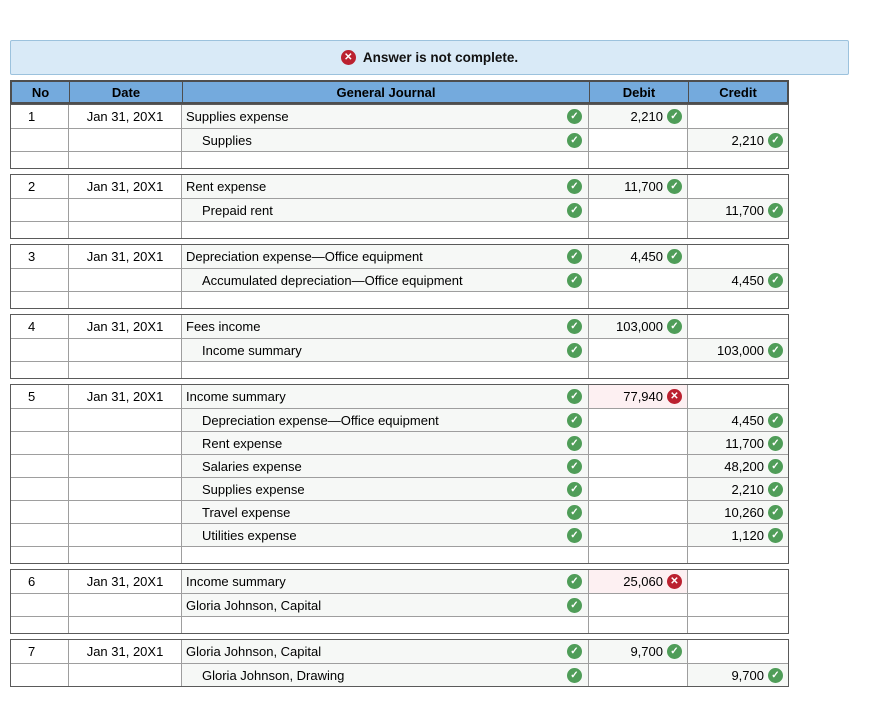 This screenshot has height=720, width=882. What do you see at coordinates (643, 186) in the screenshot?
I see `debit-amount: 11,700` at bounding box center [643, 186].